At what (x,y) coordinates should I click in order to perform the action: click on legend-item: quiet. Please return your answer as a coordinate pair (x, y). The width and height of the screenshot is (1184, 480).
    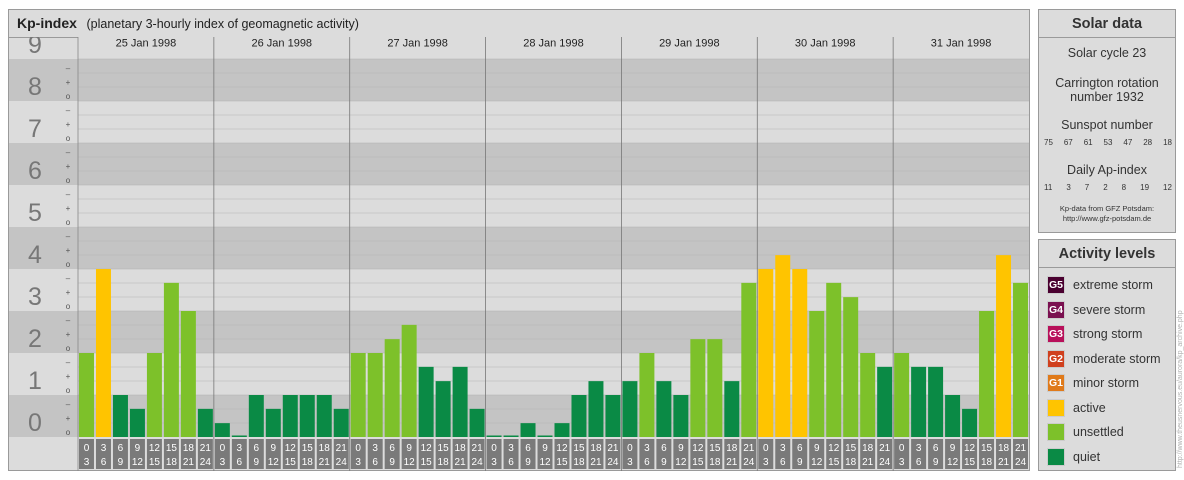
    Looking at the image, I should click on (1073, 457).